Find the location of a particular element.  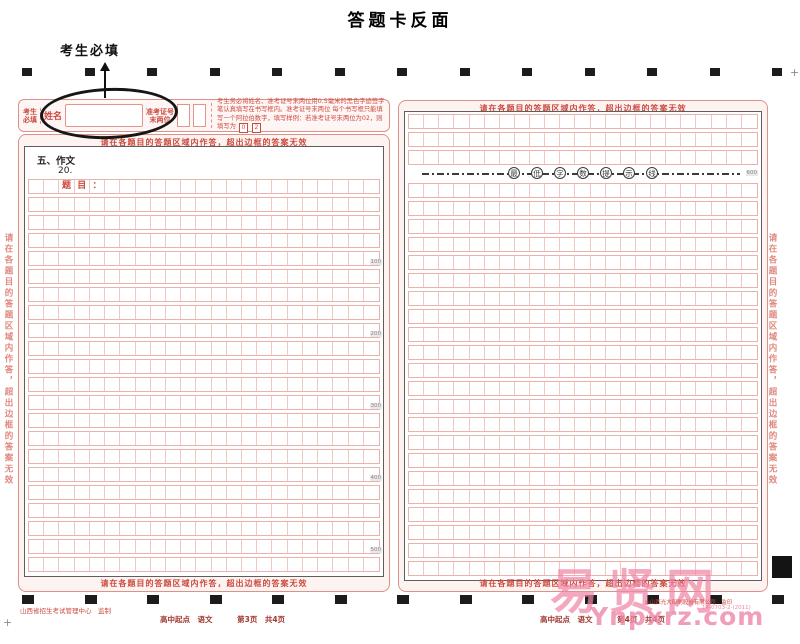

grid-cell: 目 is located at coordinates (82, 186).